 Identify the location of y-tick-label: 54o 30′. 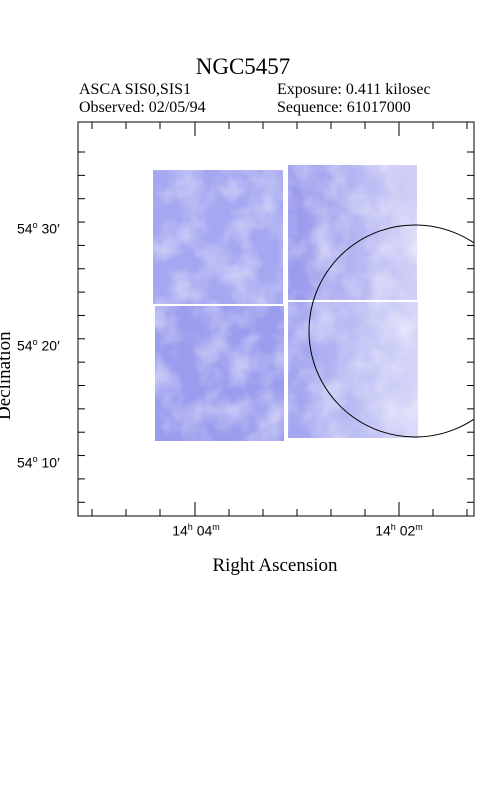
(38, 228).